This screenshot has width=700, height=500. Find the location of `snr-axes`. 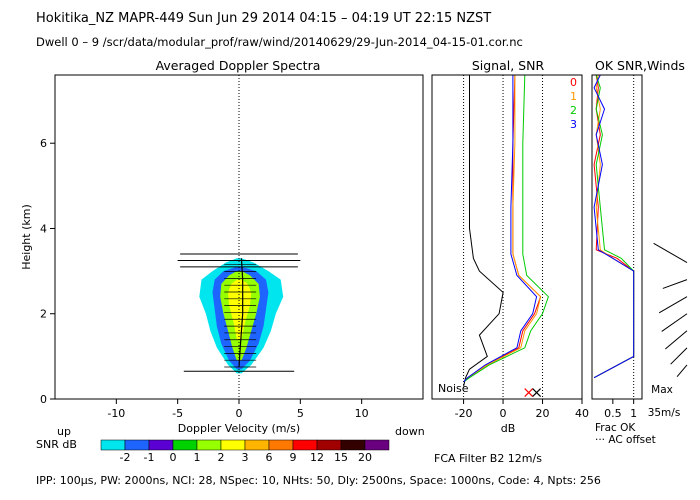

snr-axes is located at coordinates (507, 237).